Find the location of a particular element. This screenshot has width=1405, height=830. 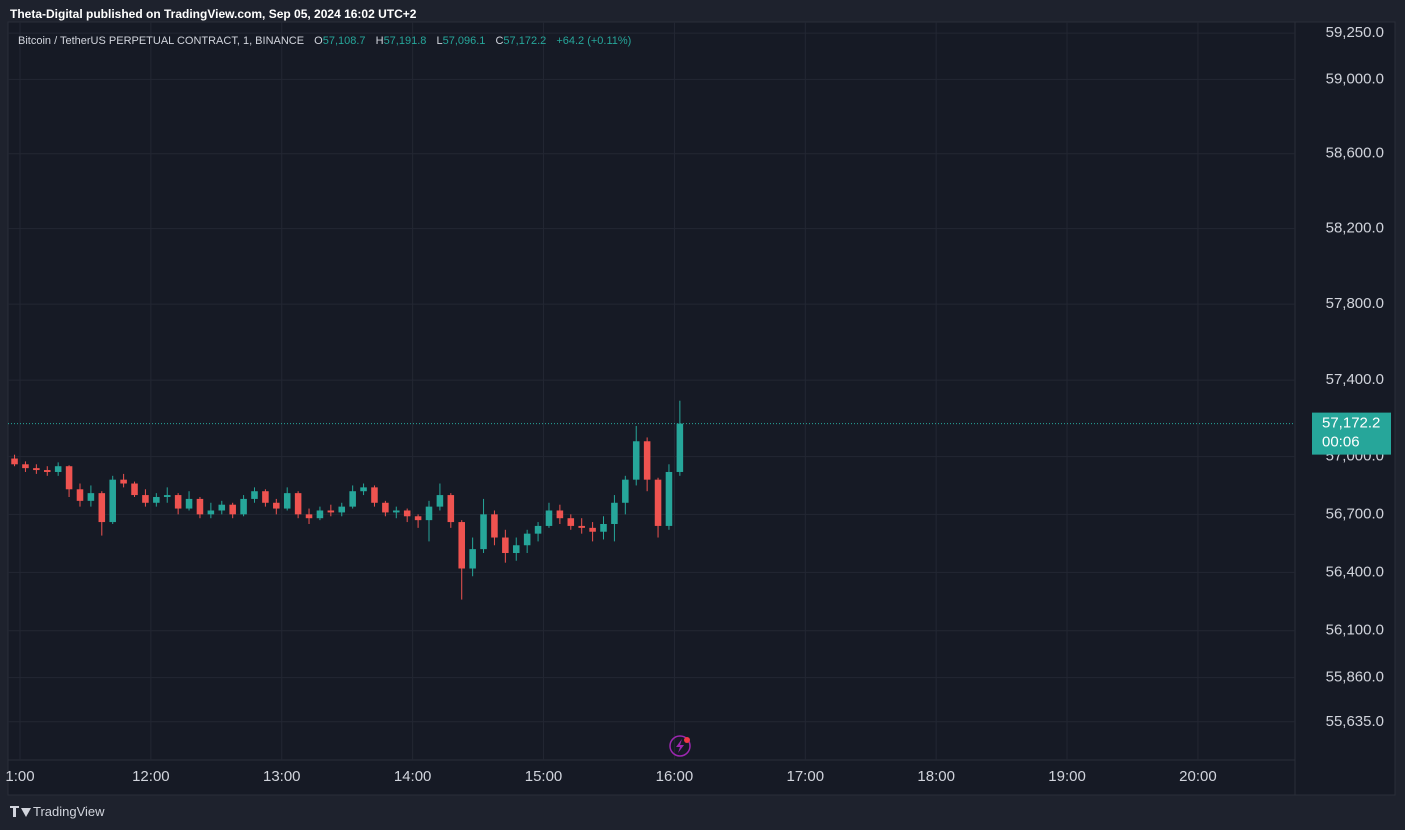

high-value: 57,191.8 is located at coordinates (405, 41).